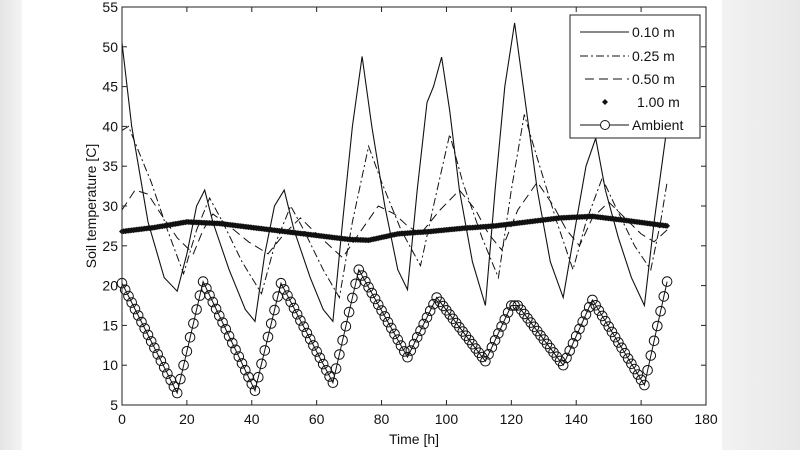  I want to click on legend: 0.10 m 0.25 m 0.50 m 1.00 m Ambient, so click(635, 76).